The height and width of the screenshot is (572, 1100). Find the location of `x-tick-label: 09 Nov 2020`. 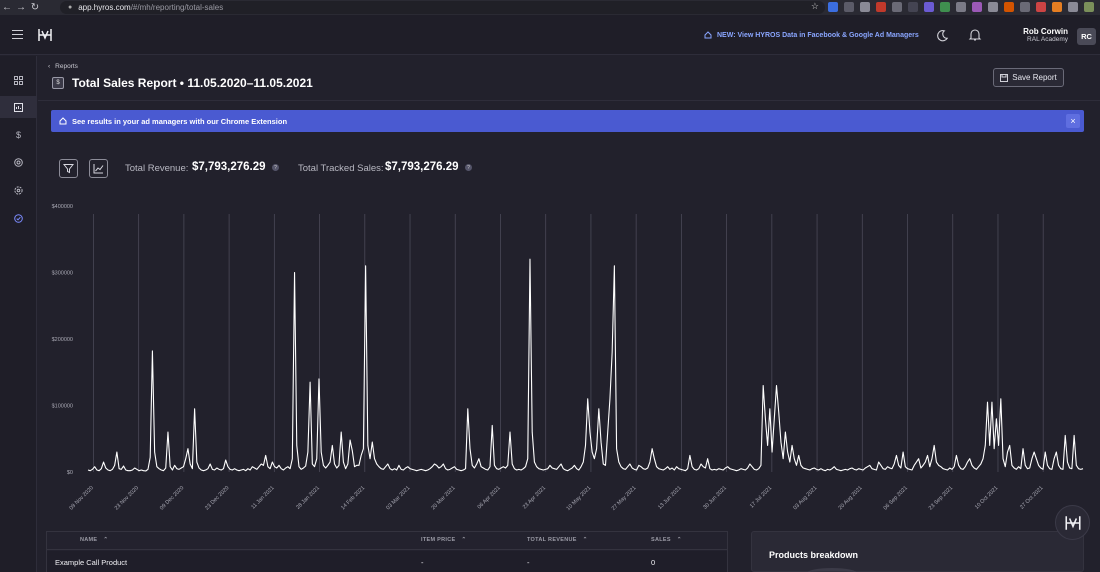

x-tick-label: 09 Nov 2020 is located at coordinates (82, 498).